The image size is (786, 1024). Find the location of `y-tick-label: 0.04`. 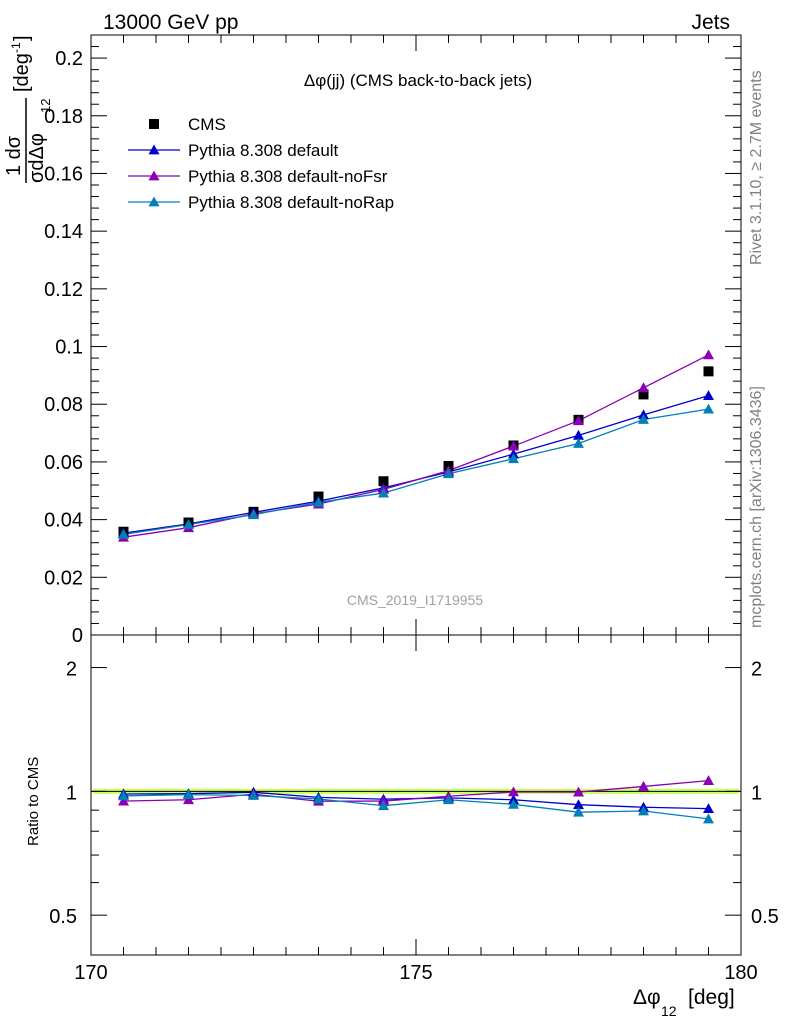

y-tick-label: 0.04 is located at coordinates (63, 521).